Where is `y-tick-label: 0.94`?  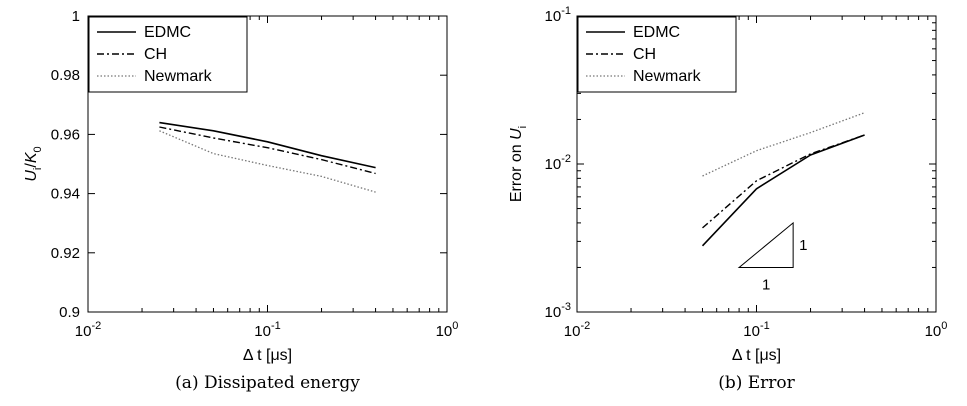
y-tick-label: 0.94 is located at coordinates (65, 194).